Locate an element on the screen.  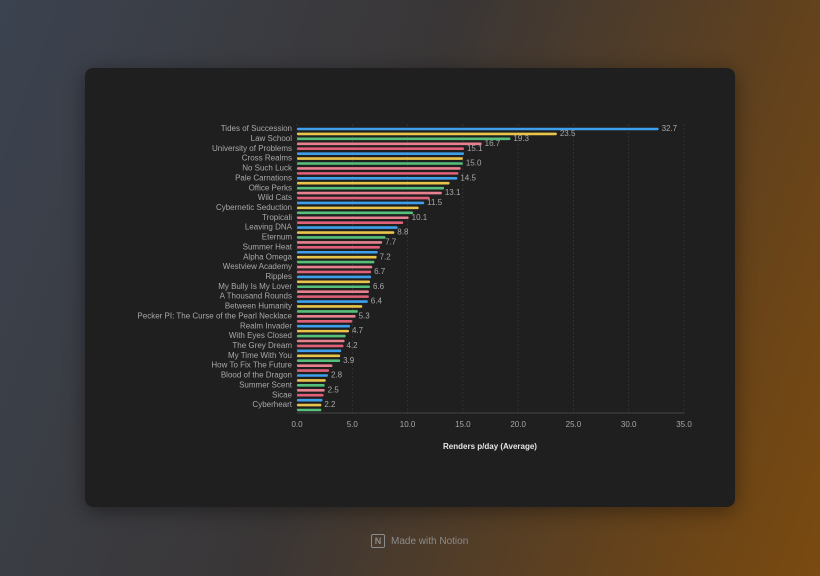
y-tick-label: Cybernetic Seduction is located at coordinates (254, 207).